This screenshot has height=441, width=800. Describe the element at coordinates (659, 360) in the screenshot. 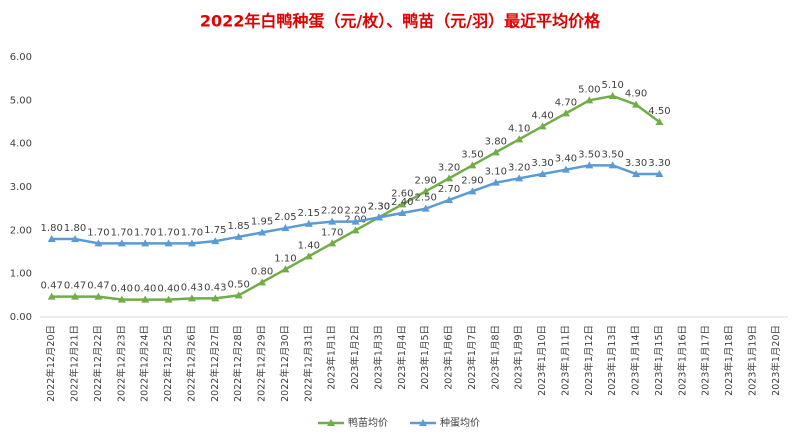

I see `x-tick-label: 2023年1月15日` at that location.